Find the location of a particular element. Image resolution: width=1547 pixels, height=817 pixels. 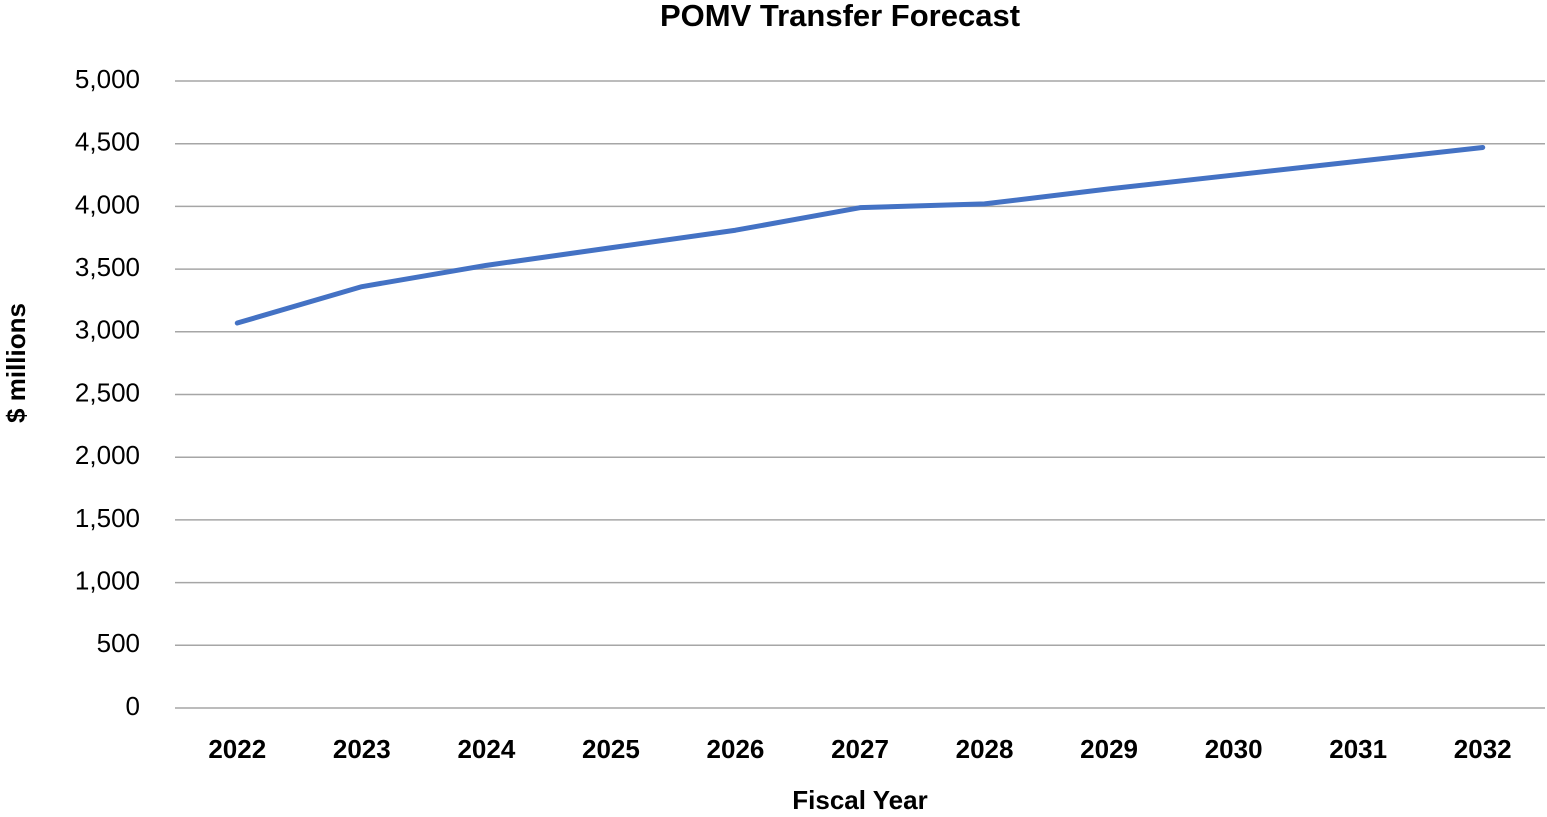

y-tick-label: 2,000 is located at coordinates (107, 455).